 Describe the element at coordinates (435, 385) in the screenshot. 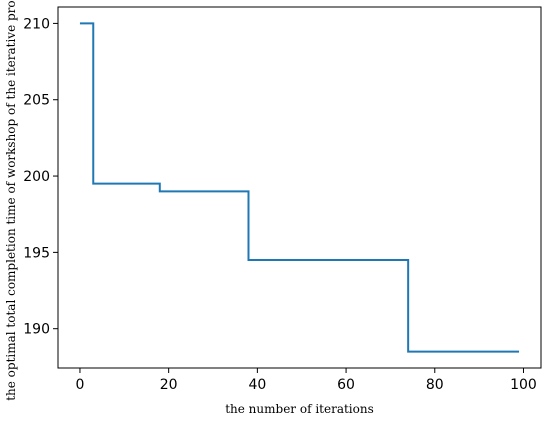

I see `x-tick-label: 80` at that location.